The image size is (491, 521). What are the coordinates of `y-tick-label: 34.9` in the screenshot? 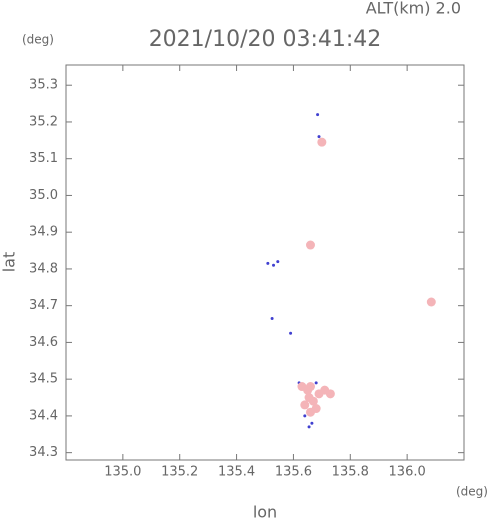 It's located at (43, 232).